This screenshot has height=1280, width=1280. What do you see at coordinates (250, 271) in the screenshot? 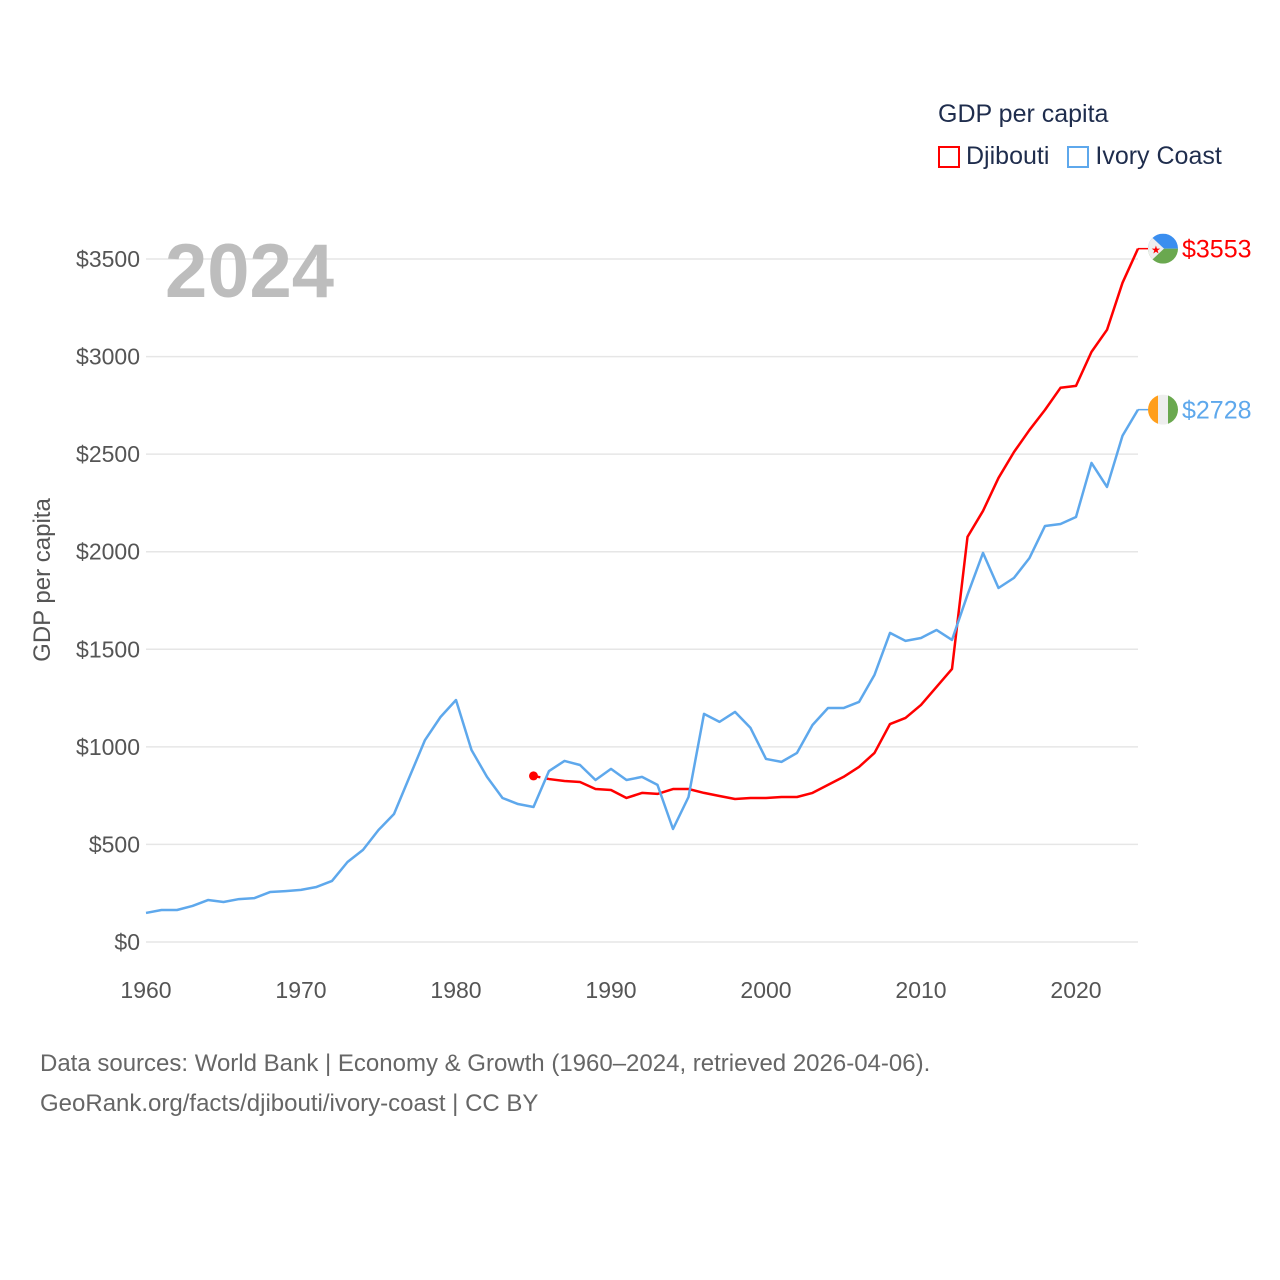
I see `year-watermark: 2024` at bounding box center [250, 271].